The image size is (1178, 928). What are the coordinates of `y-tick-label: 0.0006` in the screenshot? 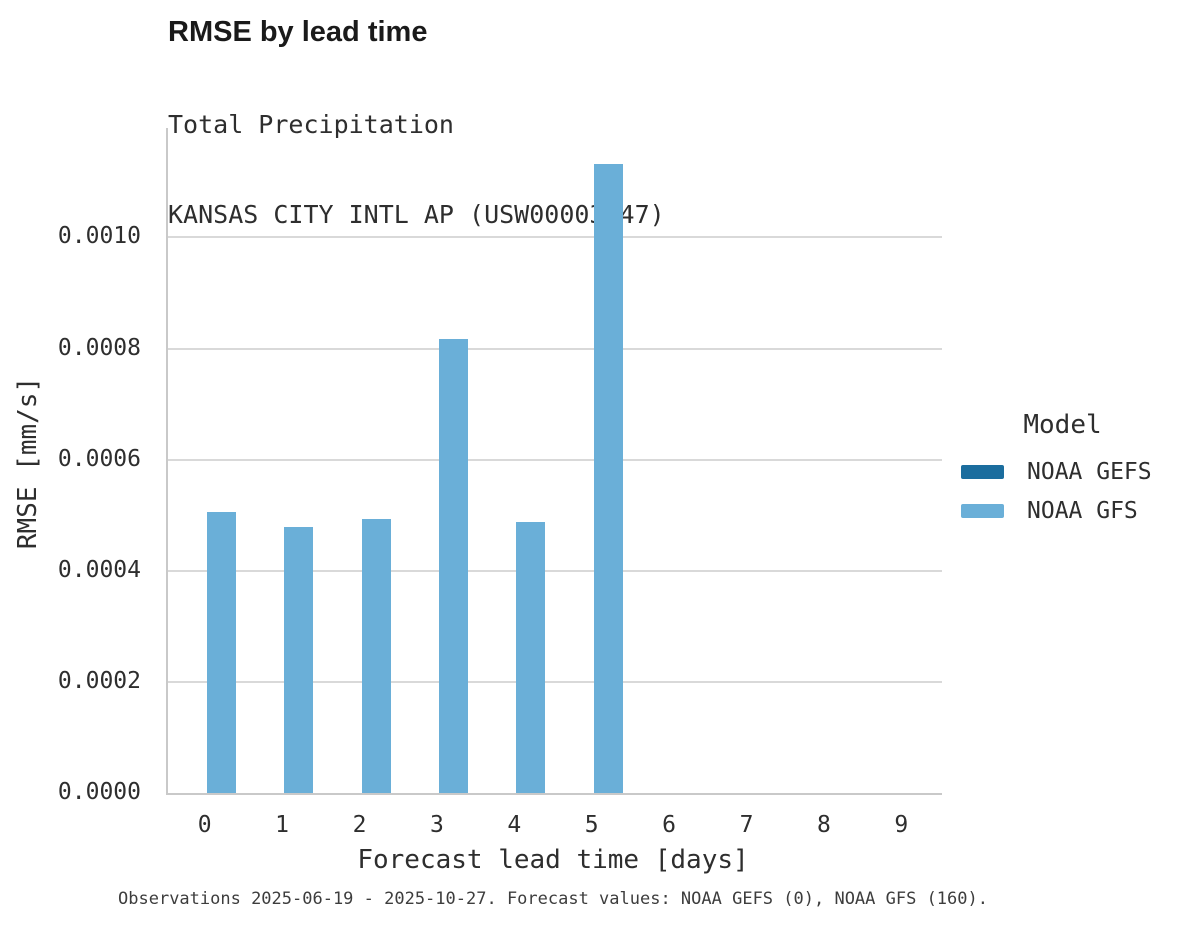 It's located at (99, 458).